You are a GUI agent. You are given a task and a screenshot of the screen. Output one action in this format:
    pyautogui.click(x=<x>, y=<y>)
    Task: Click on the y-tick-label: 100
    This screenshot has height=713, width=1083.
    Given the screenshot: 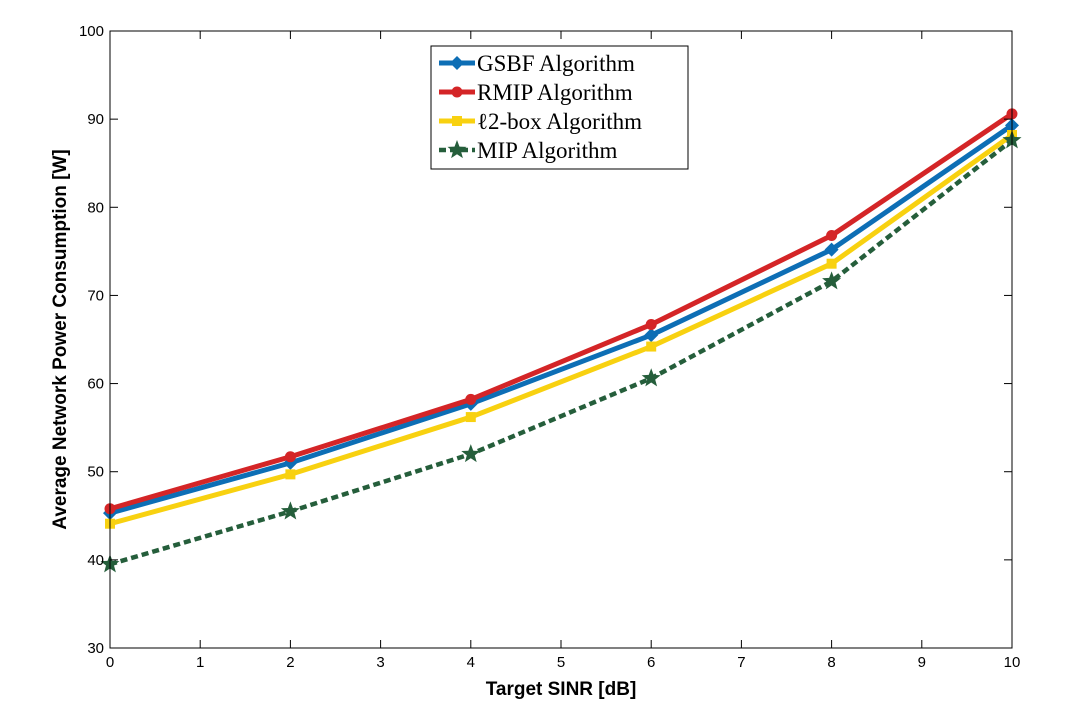 What is the action you would take?
    pyautogui.click(x=91, y=31)
    